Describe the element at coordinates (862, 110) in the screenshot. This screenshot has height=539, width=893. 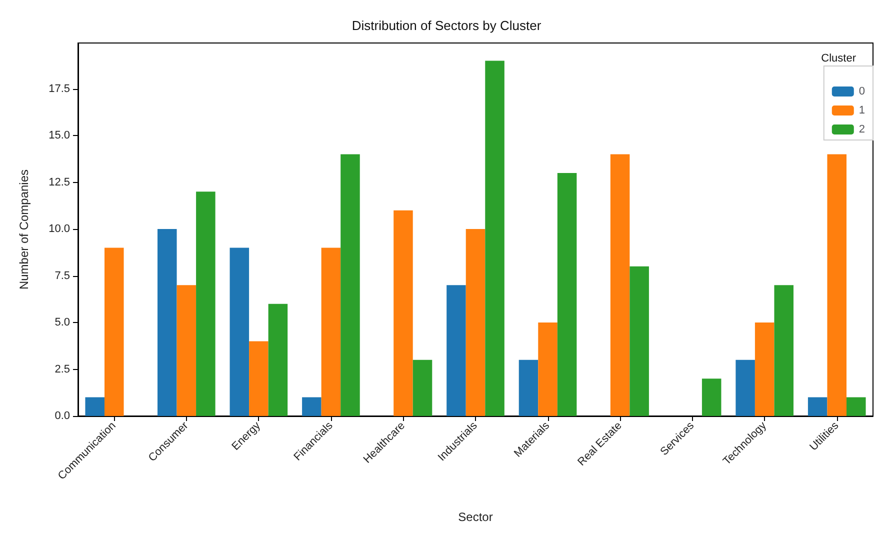
I see `legend-label: 1` at that location.